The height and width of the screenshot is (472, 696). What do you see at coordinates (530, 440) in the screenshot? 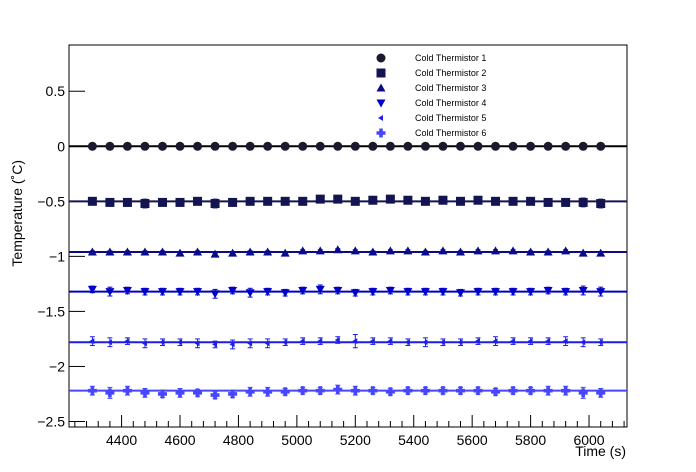
I see `x-tick-label: 5800` at bounding box center [530, 440].